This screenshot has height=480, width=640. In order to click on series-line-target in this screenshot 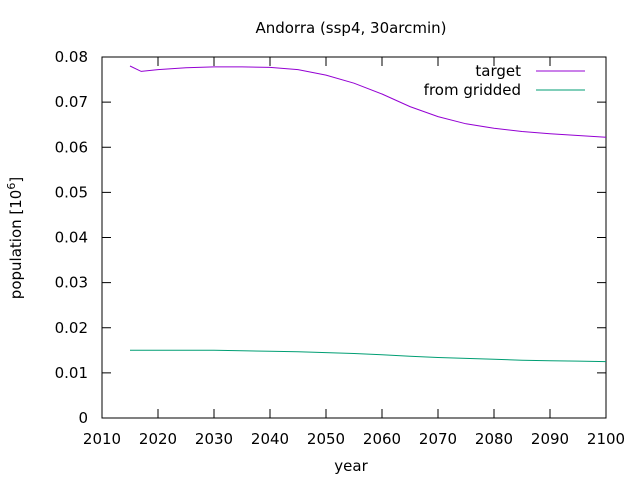, I will do `click(368, 101)`.